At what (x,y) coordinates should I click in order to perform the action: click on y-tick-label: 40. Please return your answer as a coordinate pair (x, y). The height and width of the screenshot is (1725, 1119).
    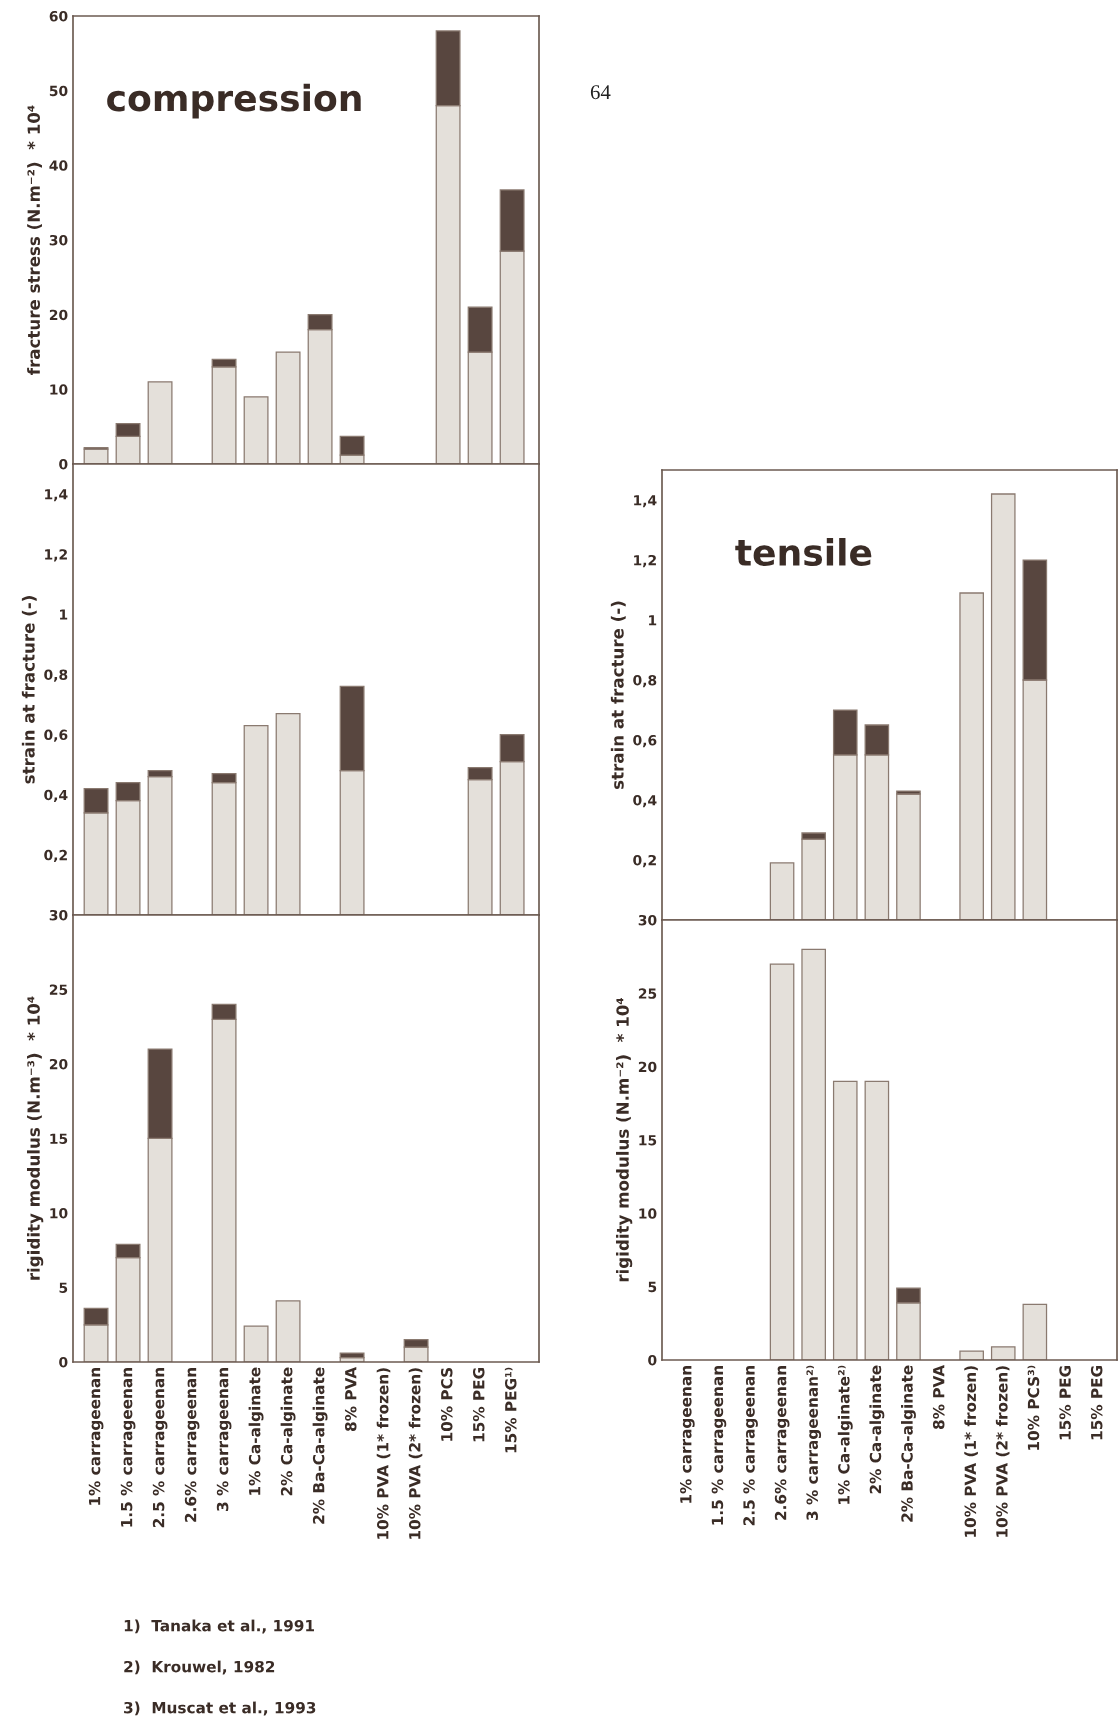
    Looking at the image, I should click on (58, 165).